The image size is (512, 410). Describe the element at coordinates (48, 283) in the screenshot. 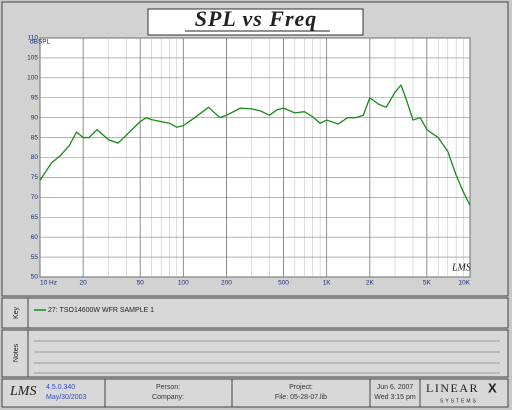

I see `x-tick-label: 10 Hz` at that location.